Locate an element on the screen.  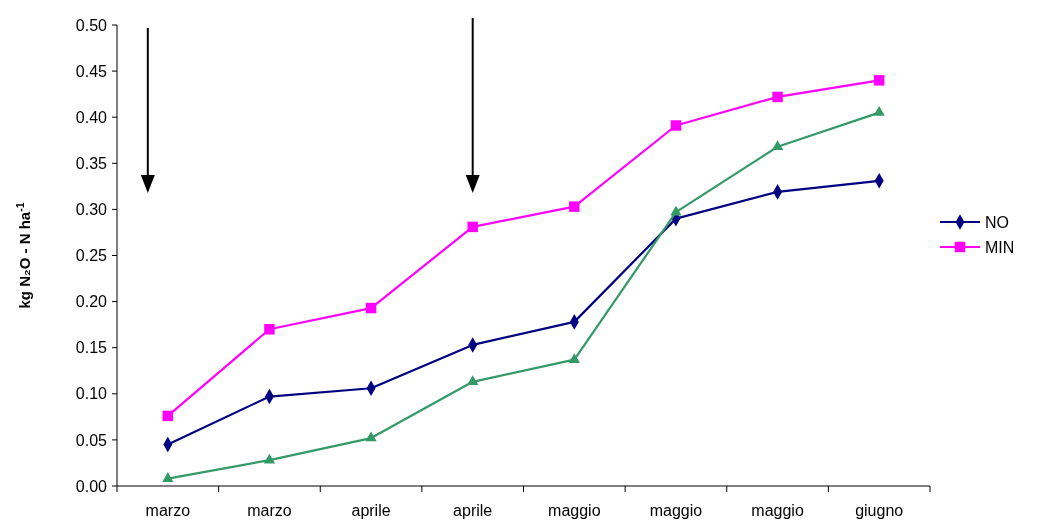
y-tick-label: 0.40 is located at coordinates (91, 117).